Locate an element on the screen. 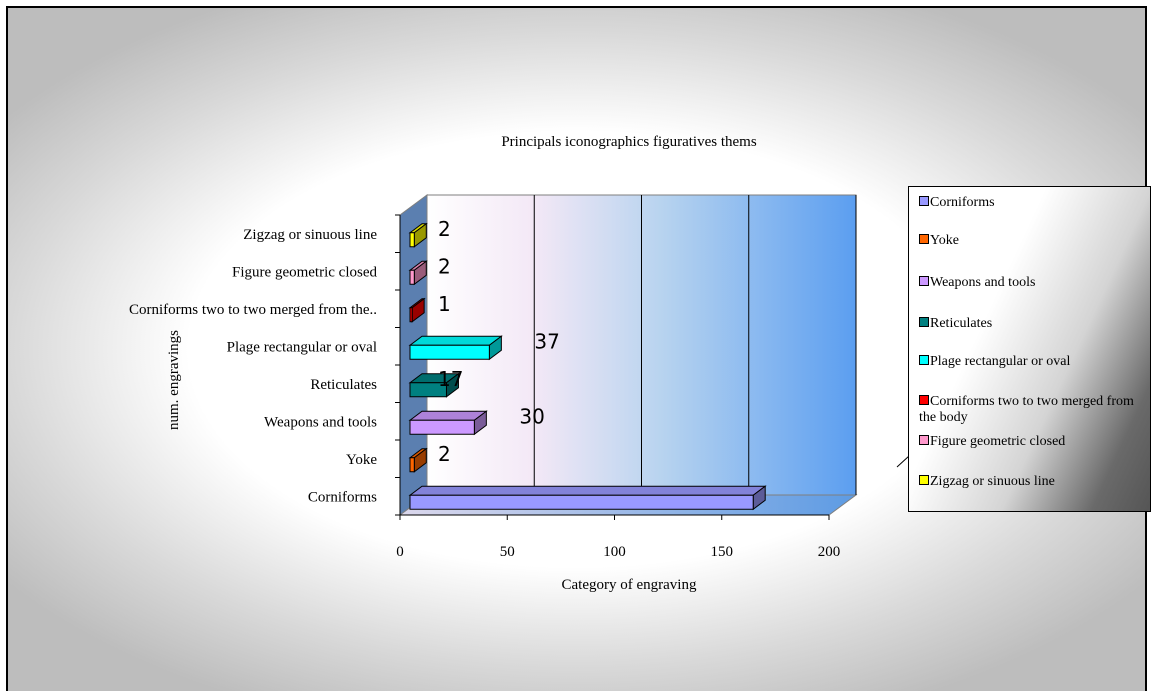 This screenshot has height=691, width=1153. x-tick-label: 150 is located at coordinates (722, 552).